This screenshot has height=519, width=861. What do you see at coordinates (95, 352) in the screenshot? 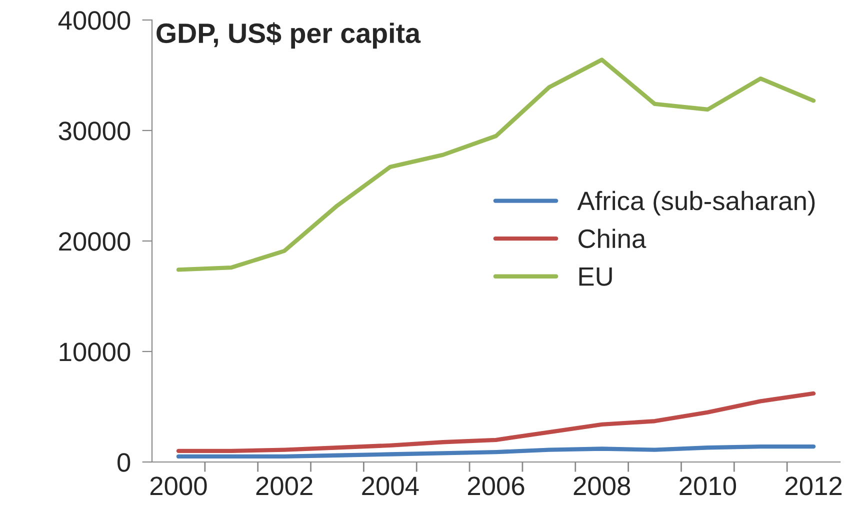
I see `y-tick-label: 10000` at bounding box center [95, 352].